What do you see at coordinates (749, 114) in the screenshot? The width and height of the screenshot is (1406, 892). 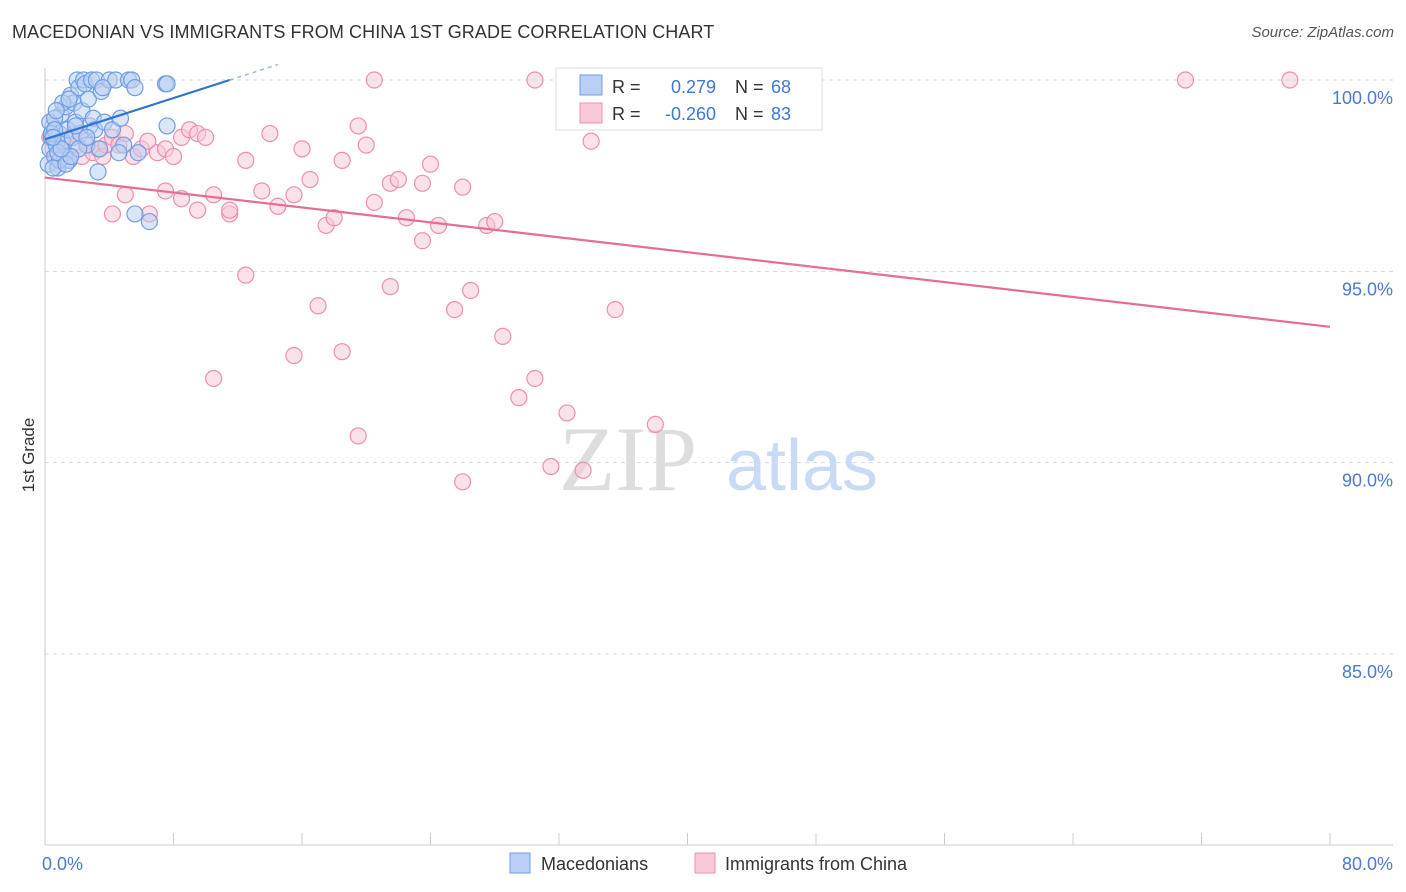 I see `legend-n-label-2: N =` at bounding box center [749, 114].